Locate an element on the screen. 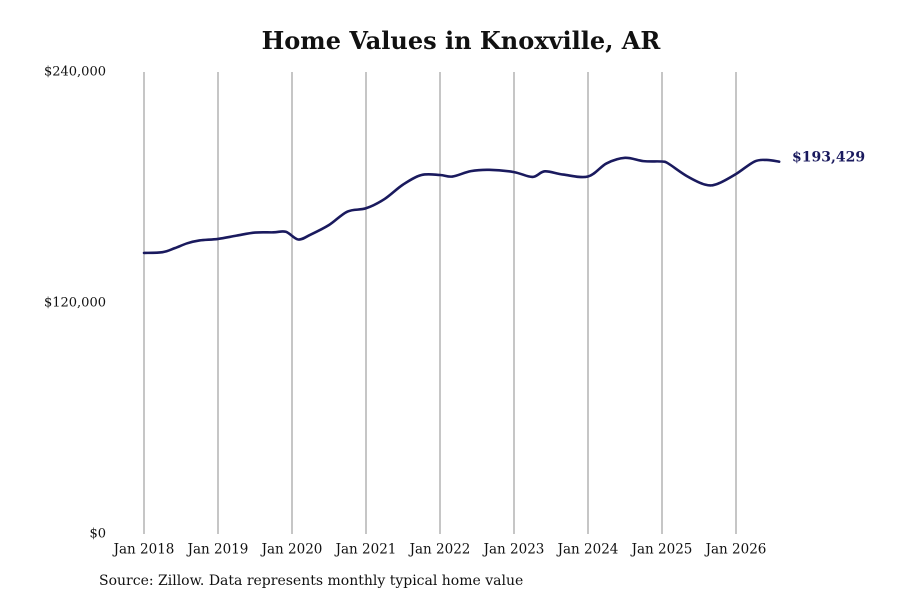  x-tick-label: Jan 2025 is located at coordinates (661, 550).